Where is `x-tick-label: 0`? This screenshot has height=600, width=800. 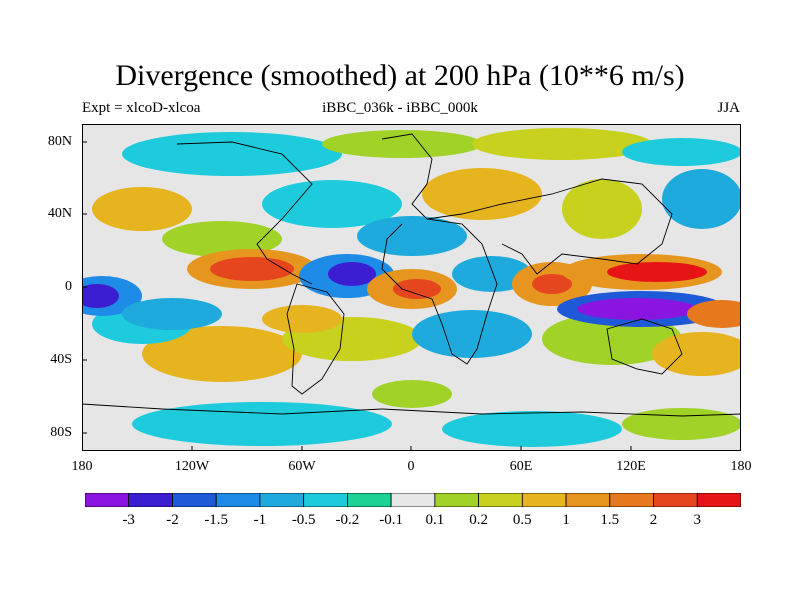
x-tick-label: 0 is located at coordinates (411, 466).